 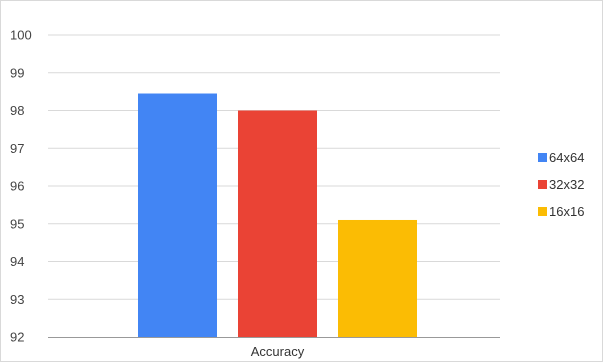 I want to click on legend: 64x64 32x32 16x16, so click(x=561, y=184).